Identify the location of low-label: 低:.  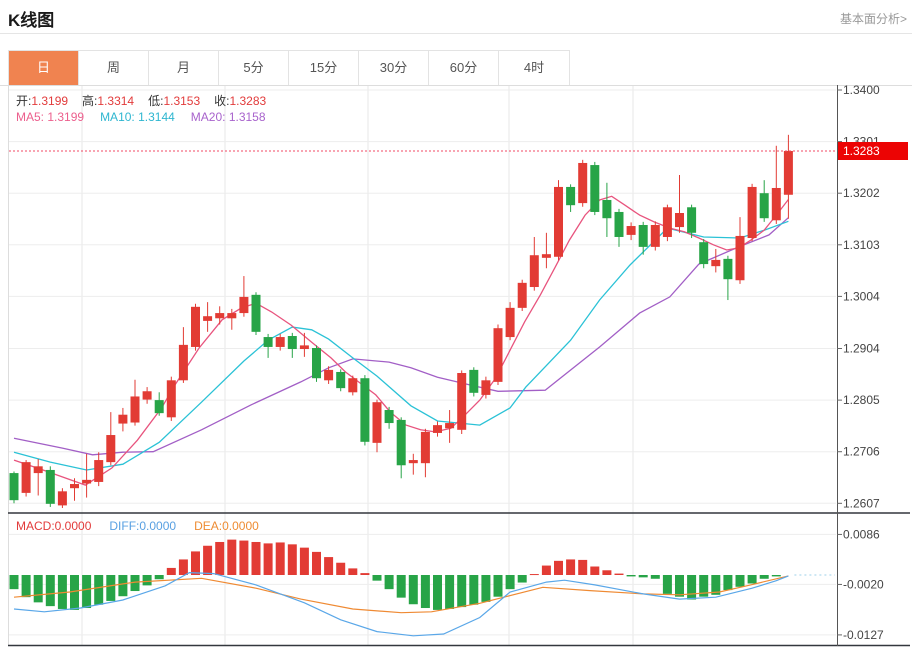
(156, 101).